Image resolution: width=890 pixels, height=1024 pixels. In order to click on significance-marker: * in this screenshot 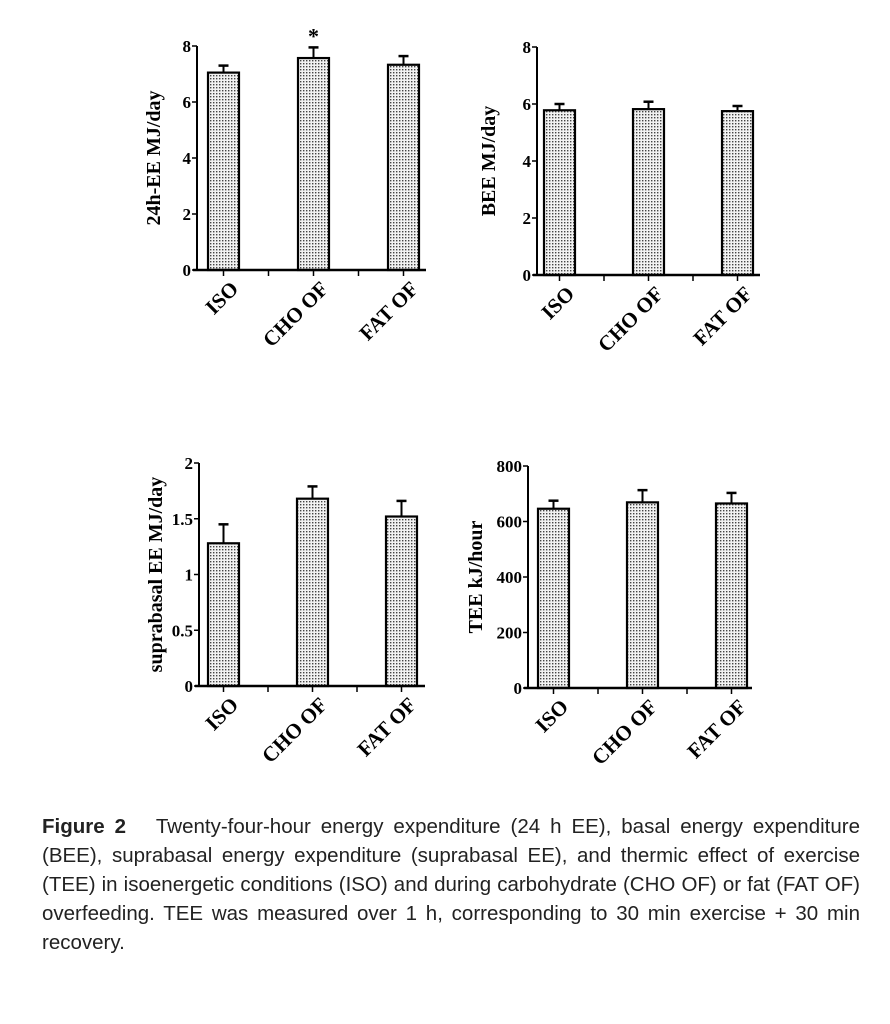, I will do `click(313, 35)`.